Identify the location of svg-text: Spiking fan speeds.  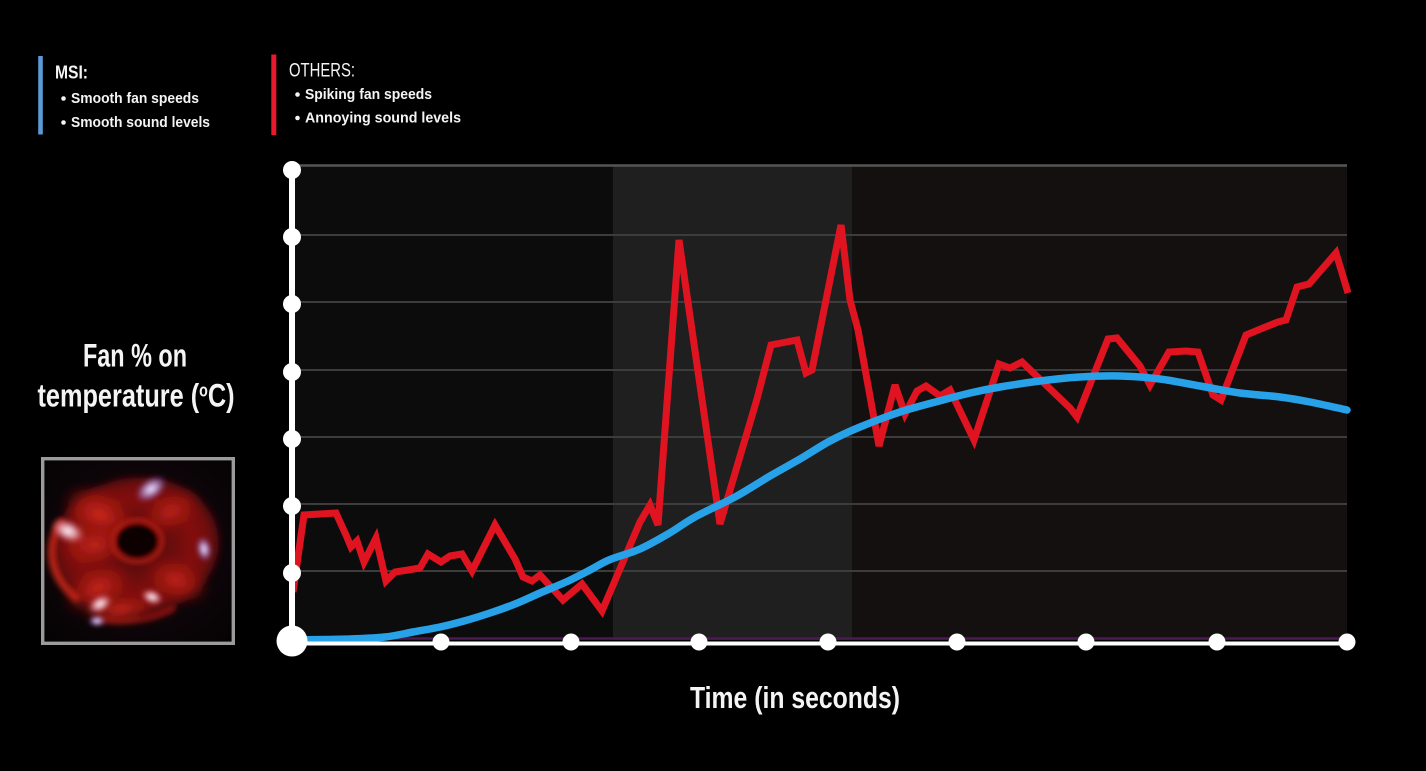
(368, 95).